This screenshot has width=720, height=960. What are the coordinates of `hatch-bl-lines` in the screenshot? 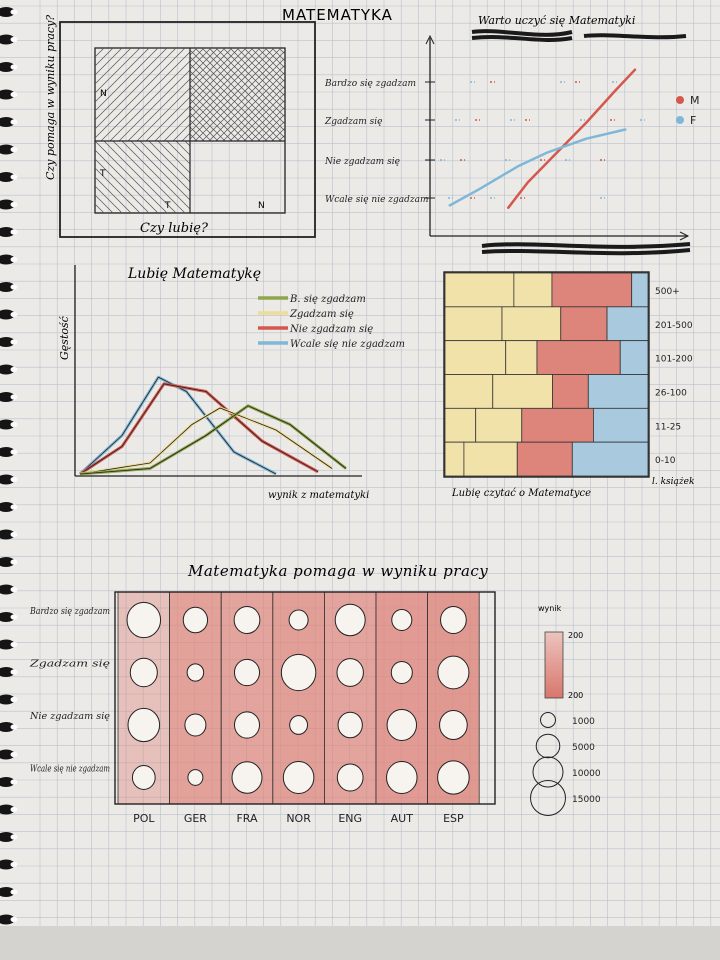 It's located at (142, 177).